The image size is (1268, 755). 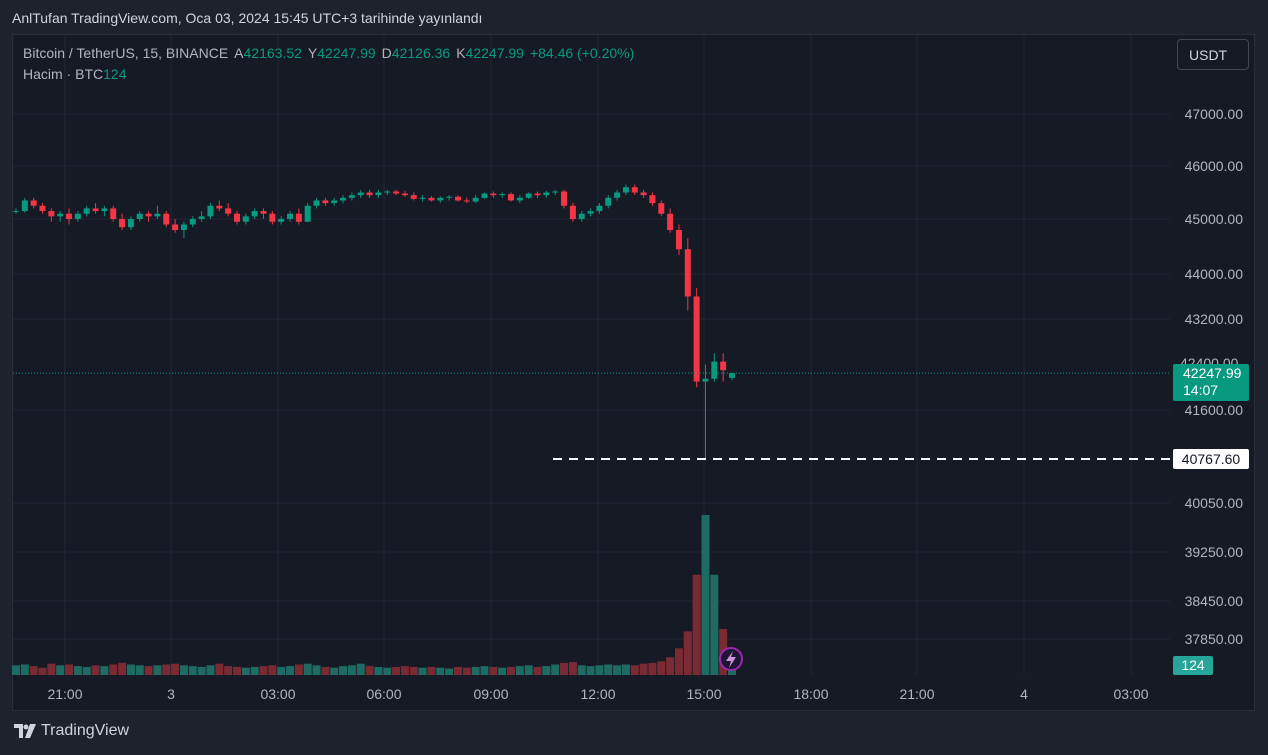 I want to click on lightning-icon, so click(x=731, y=659).